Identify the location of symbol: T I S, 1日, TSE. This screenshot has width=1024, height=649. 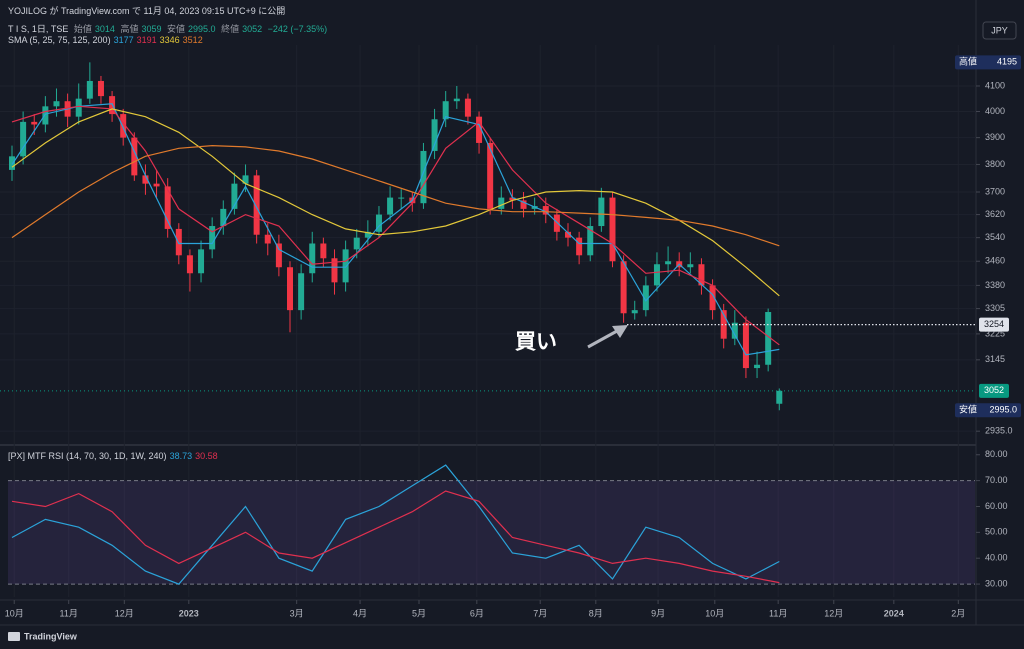
(38, 29).